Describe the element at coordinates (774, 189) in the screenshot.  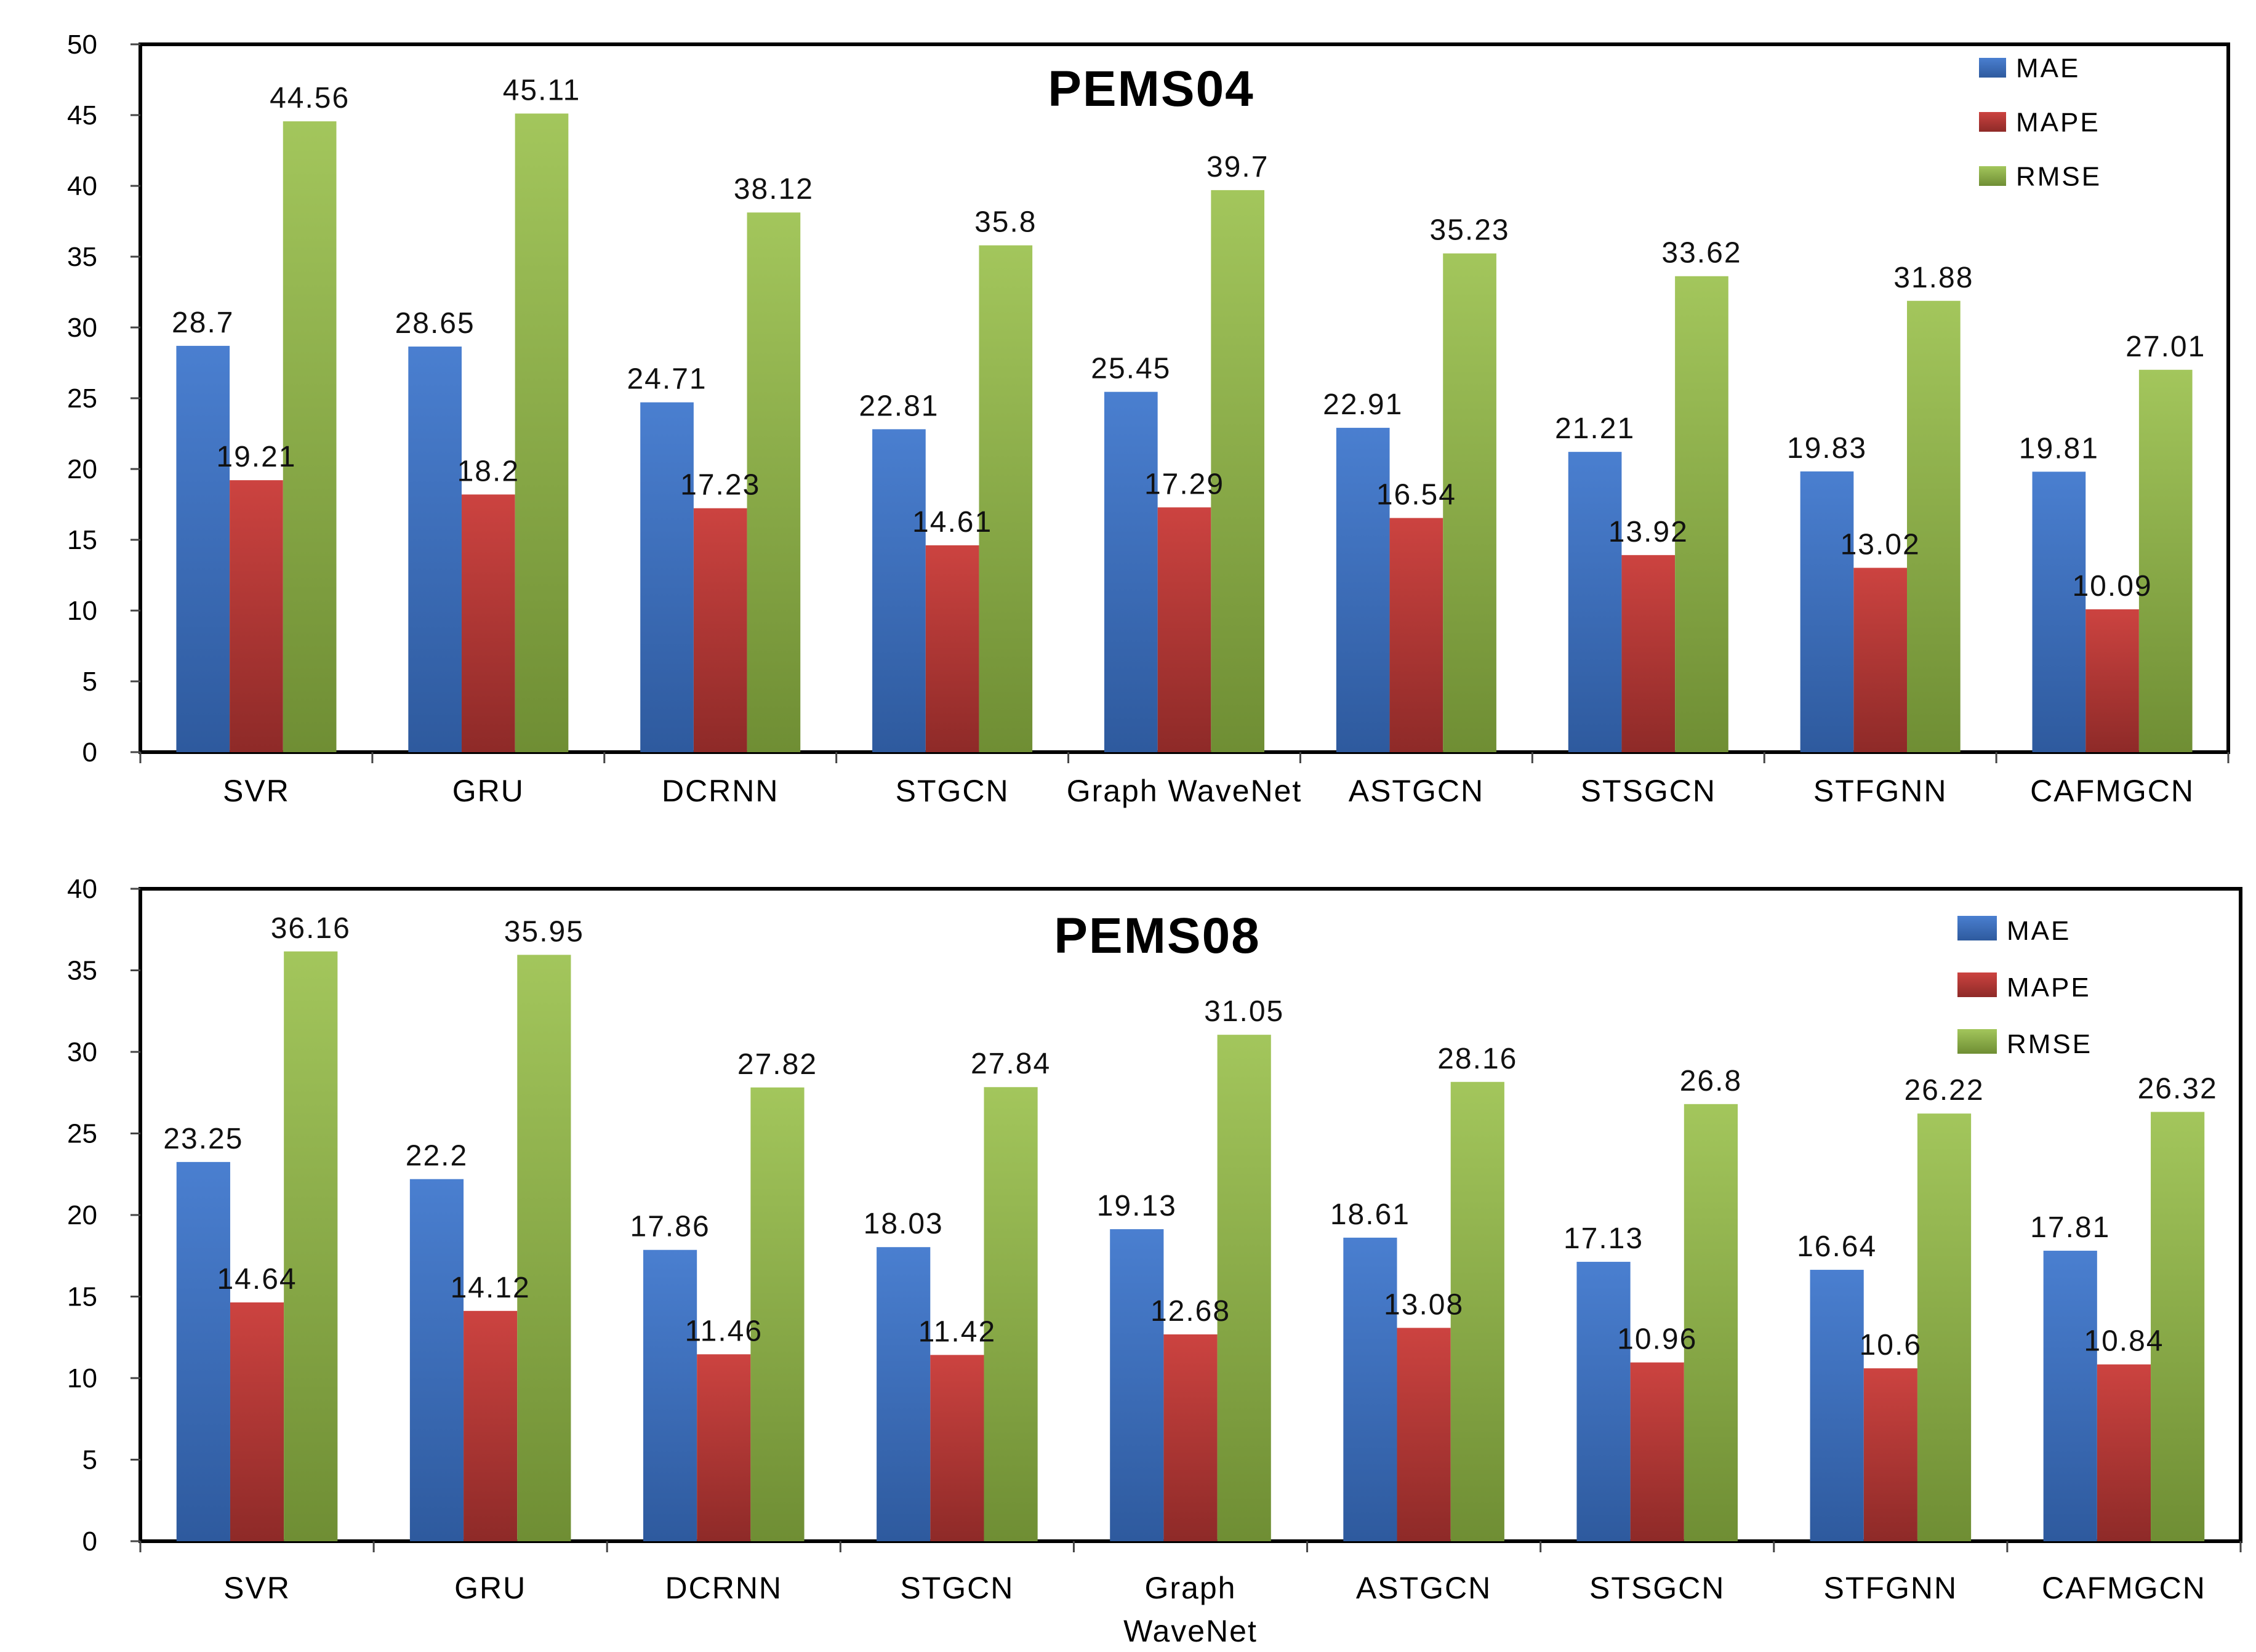
I see `data-label: 38.12` at that location.